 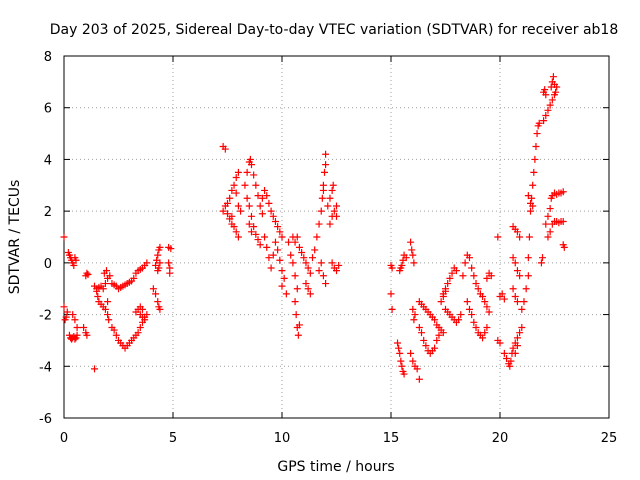 What do you see at coordinates (48, 109) in the screenshot?
I see `y-tick-label: 6` at bounding box center [48, 109].